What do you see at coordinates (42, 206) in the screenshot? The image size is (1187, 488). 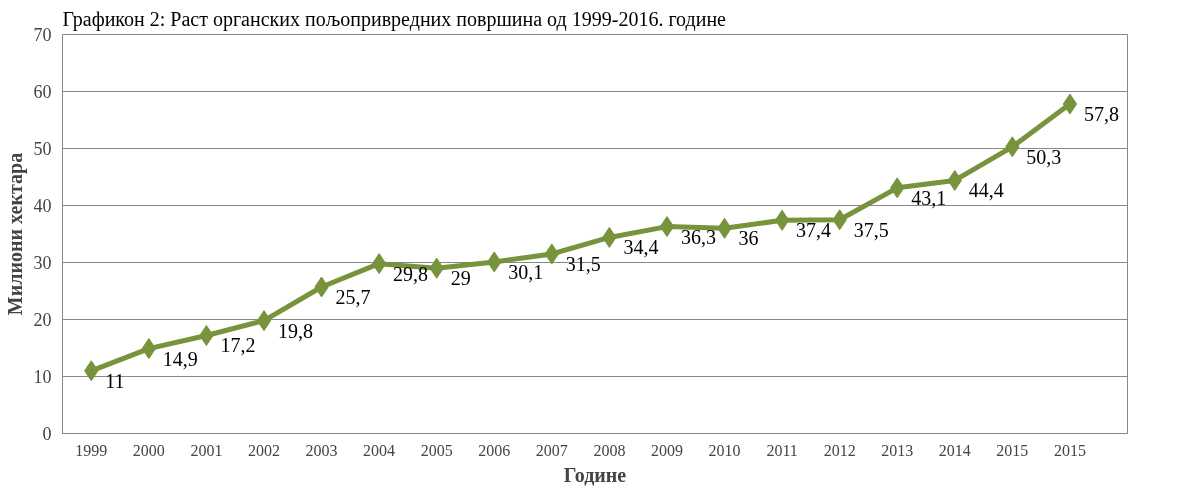 I see `y-tick-label: 40` at bounding box center [42, 206].